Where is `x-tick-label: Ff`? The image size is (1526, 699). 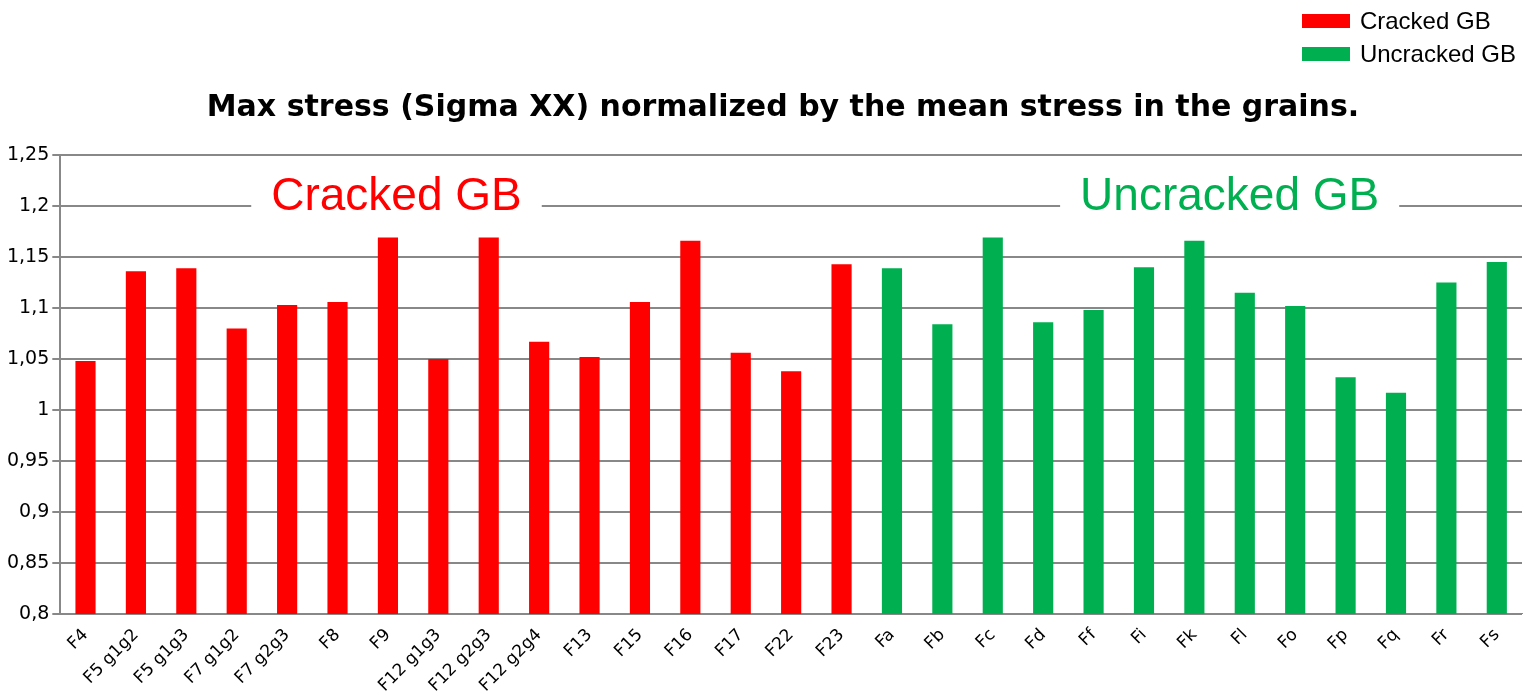 x-tick-label: Ff is located at coordinates (1087, 636).